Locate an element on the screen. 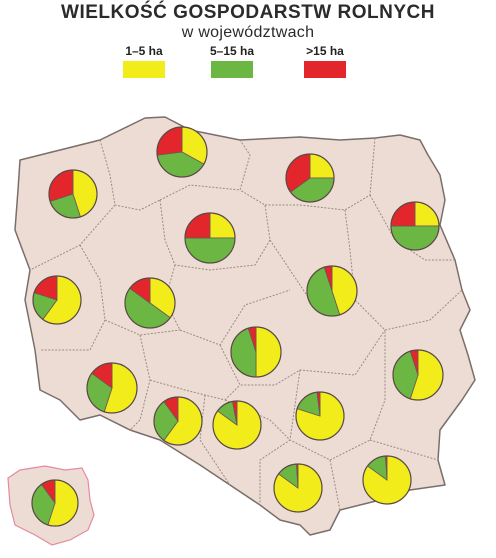 The height and width of the screenshot is (558, 496). legend-item-large: >15 ha is located at coordinates (325, 61).